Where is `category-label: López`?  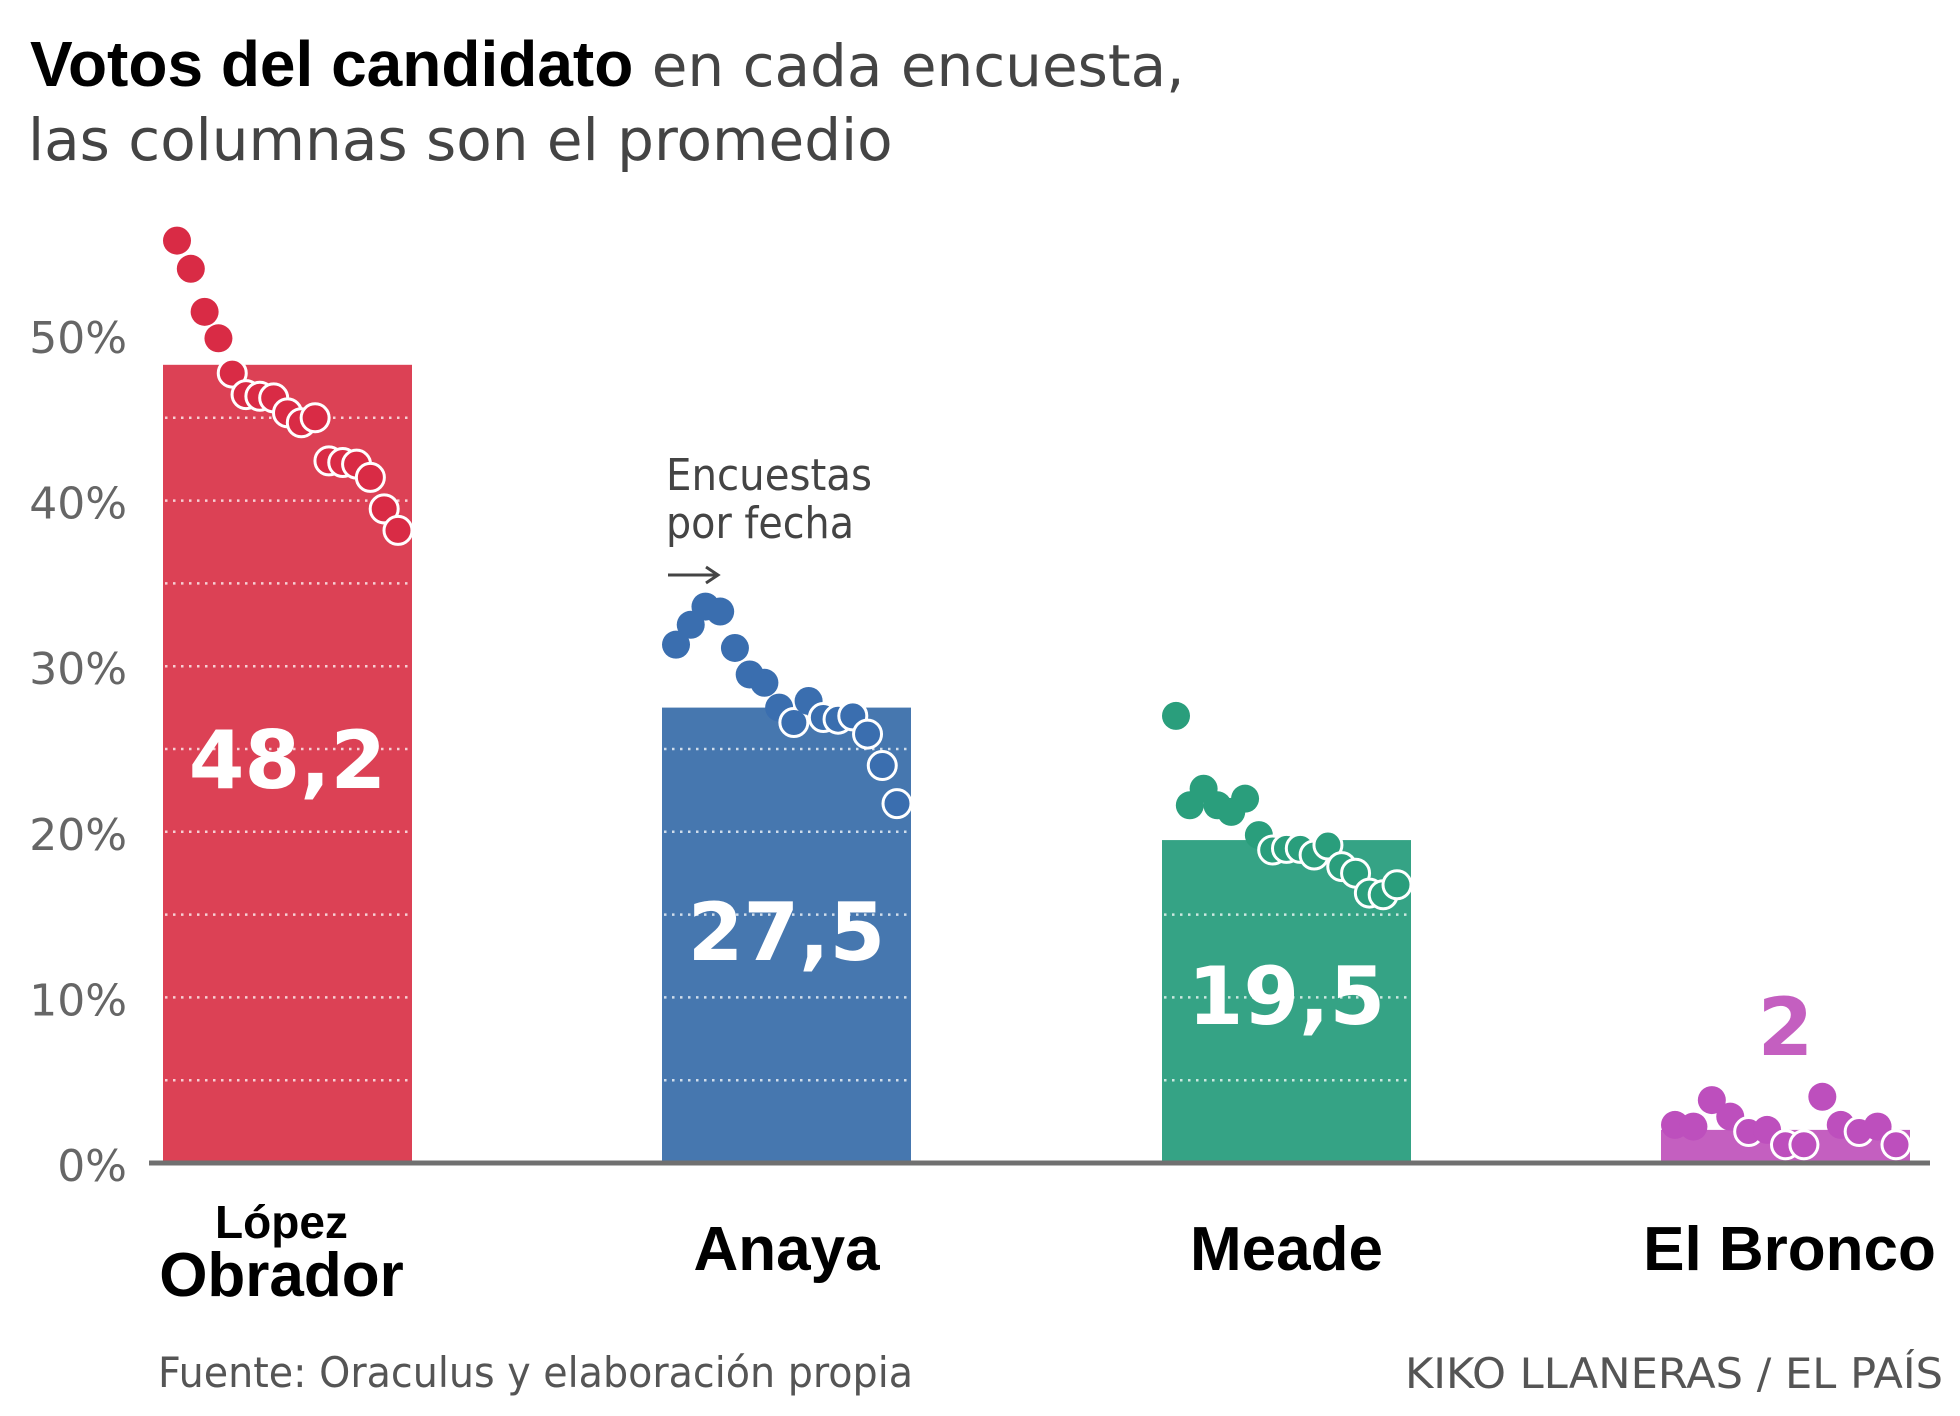
category-label: López is located at coordinates (281, 1222).